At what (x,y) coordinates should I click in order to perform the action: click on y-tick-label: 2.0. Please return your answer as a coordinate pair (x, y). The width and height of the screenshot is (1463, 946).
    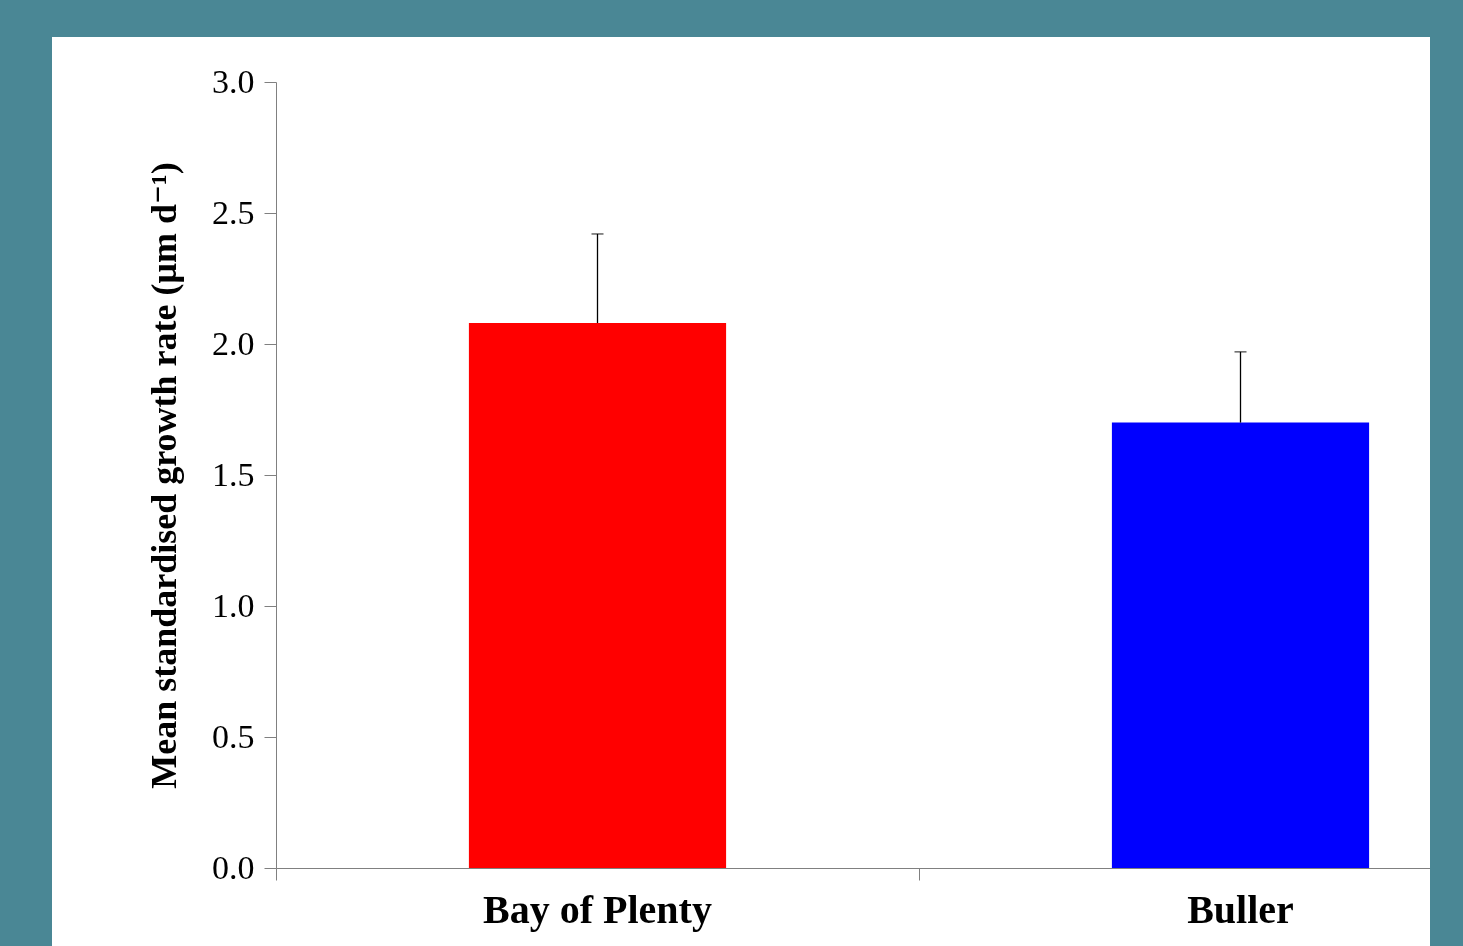
    Looking at the image, I should click on (233, 343).